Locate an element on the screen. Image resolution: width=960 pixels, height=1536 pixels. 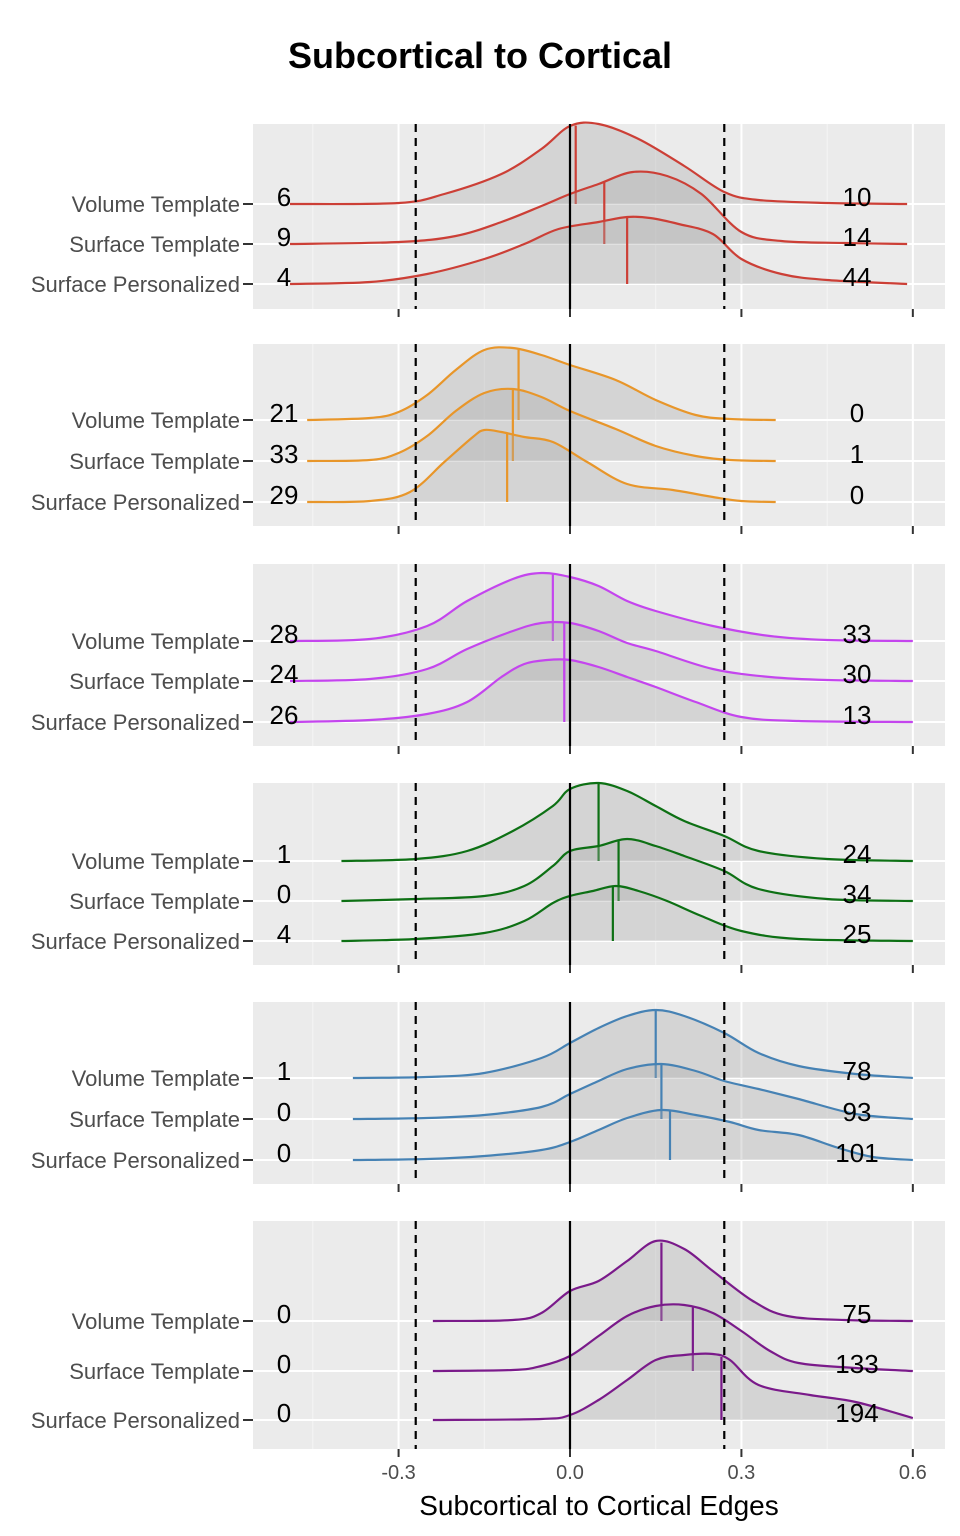
count-left: 29 is located at coordinates (284, 495).